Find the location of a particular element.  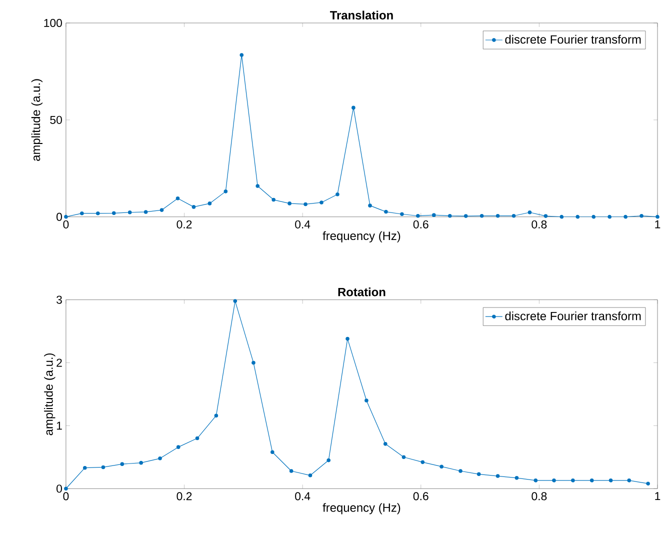

y-tick-label: 50 is located at coordinates (56, 120).